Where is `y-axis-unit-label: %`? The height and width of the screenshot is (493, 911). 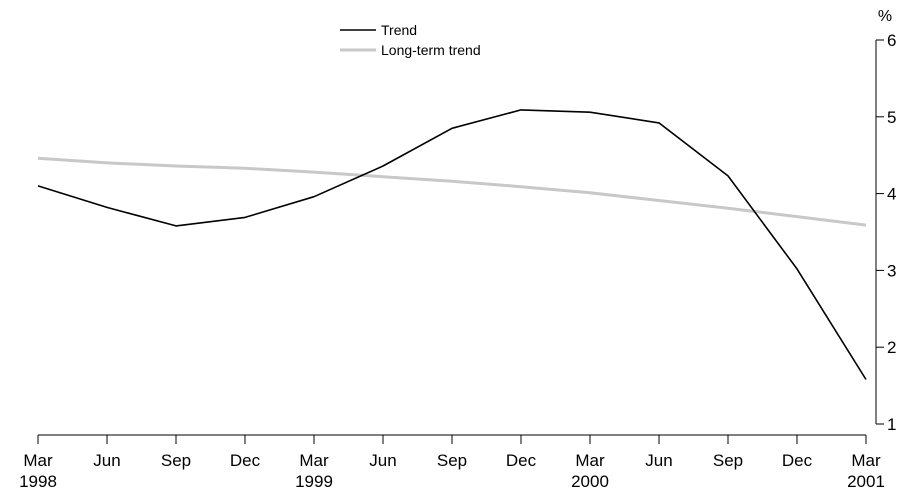
y-axis-unit-label: % is located at coordinates (885, 16).